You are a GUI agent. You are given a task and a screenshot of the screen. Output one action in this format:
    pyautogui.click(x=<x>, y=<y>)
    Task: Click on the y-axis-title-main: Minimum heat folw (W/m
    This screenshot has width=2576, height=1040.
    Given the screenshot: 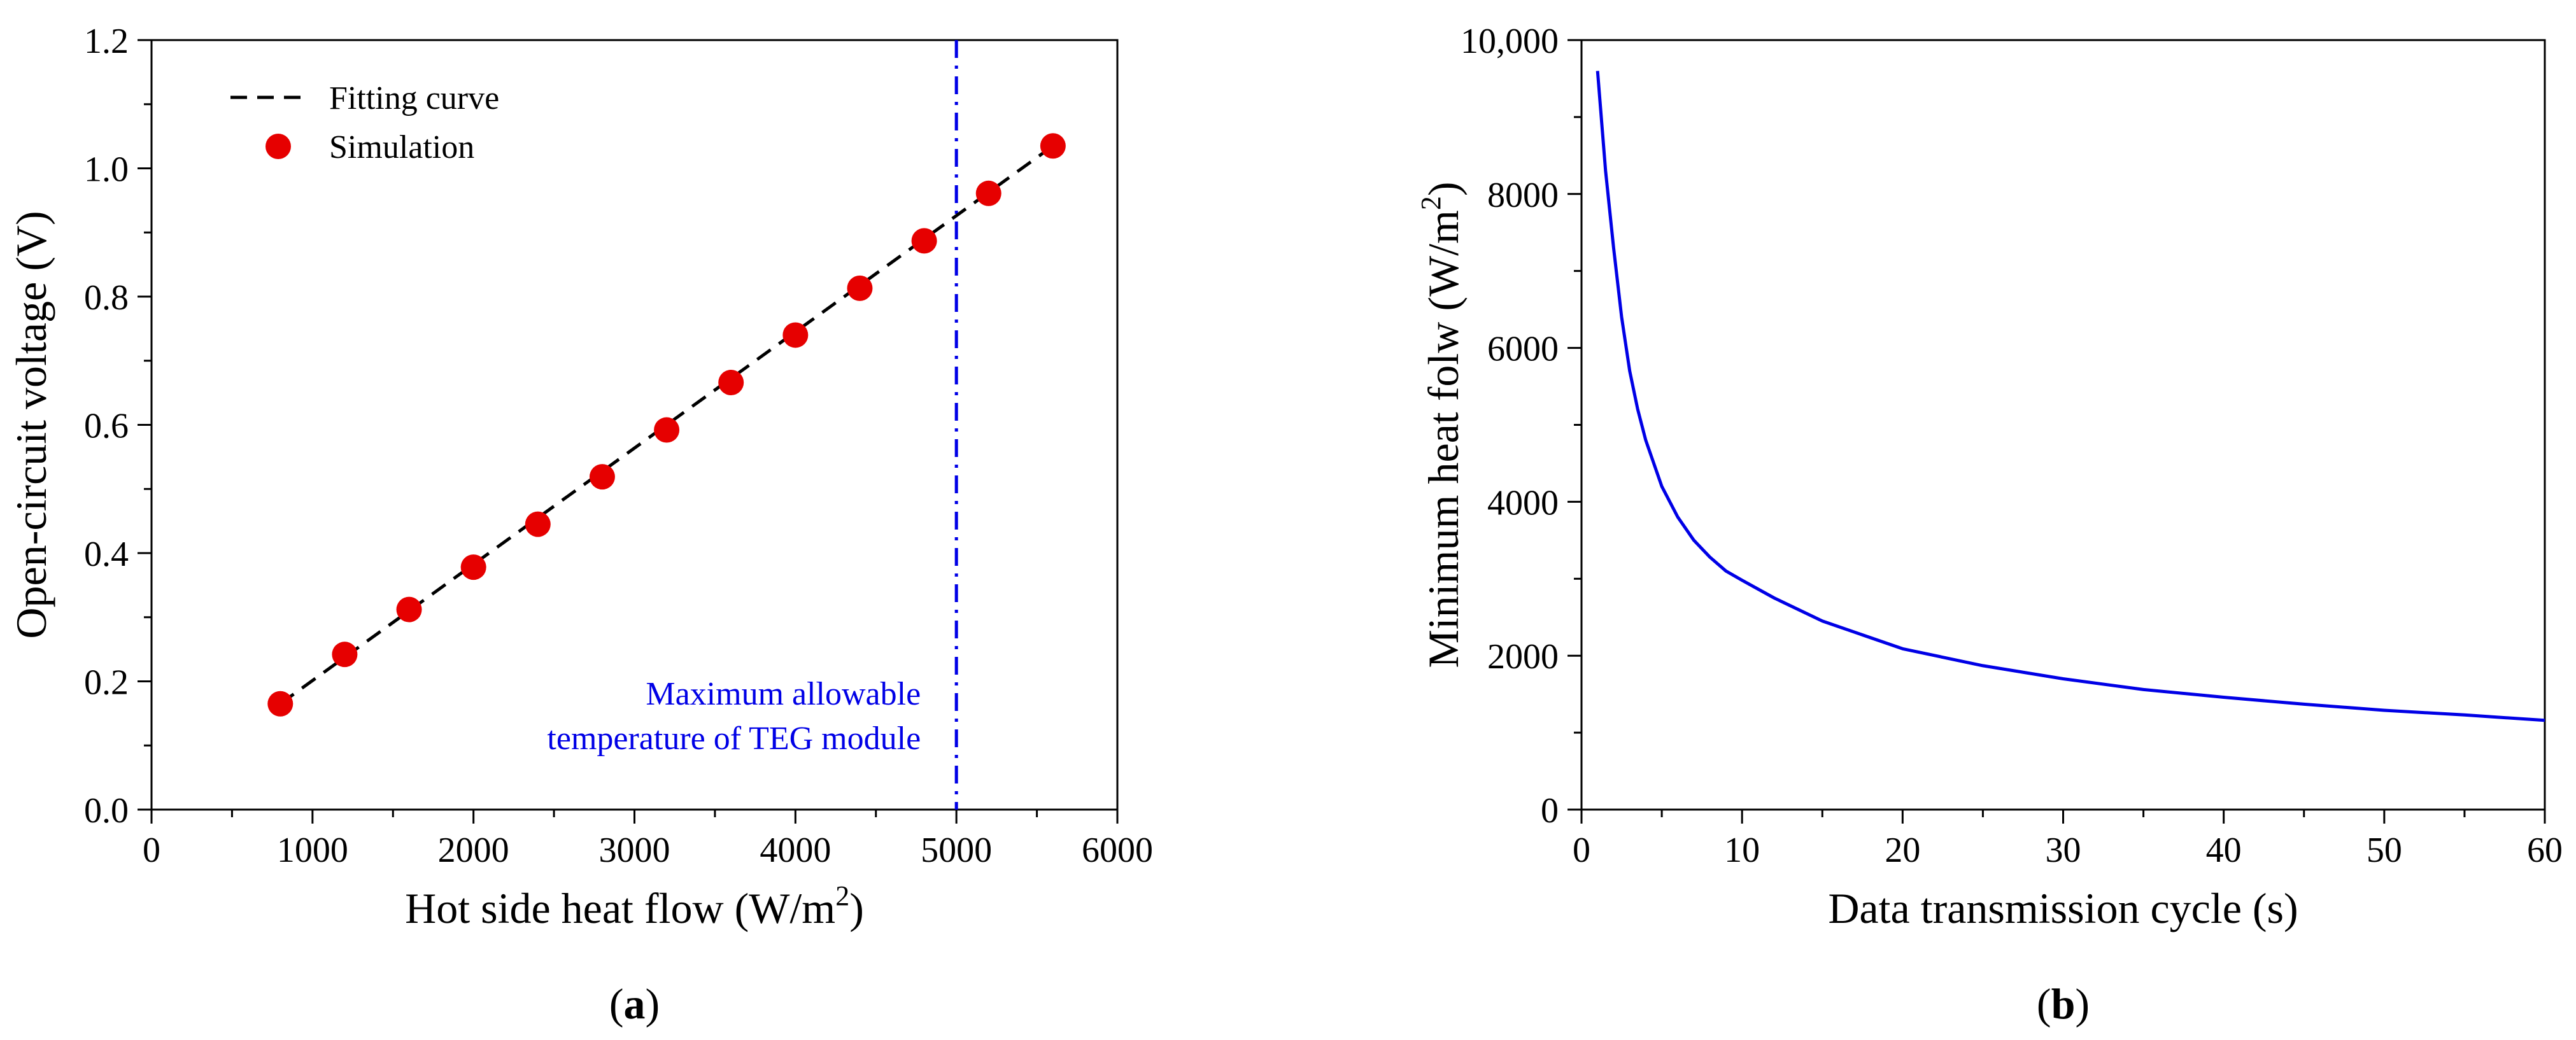 What is the action you would take?
    pyautogui.click(x=1443, y=439)
    